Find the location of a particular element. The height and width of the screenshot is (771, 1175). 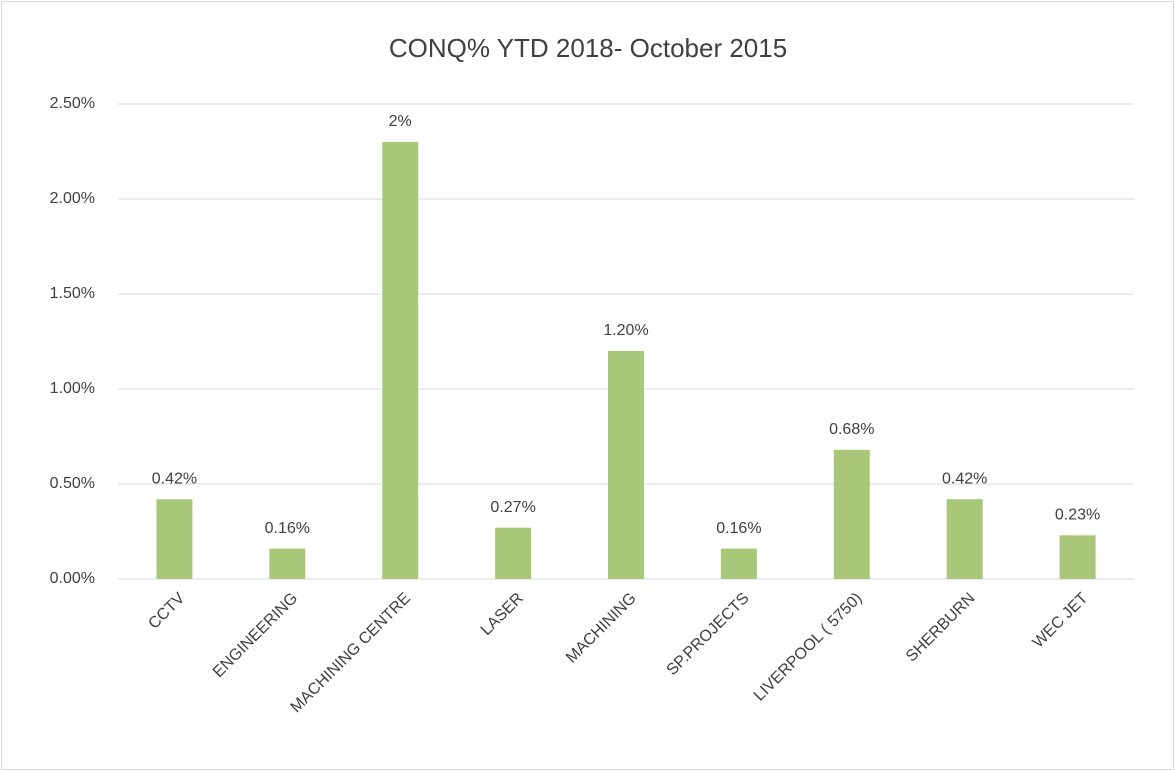

data-label: 0.27% is located at coordinates (512, 507).